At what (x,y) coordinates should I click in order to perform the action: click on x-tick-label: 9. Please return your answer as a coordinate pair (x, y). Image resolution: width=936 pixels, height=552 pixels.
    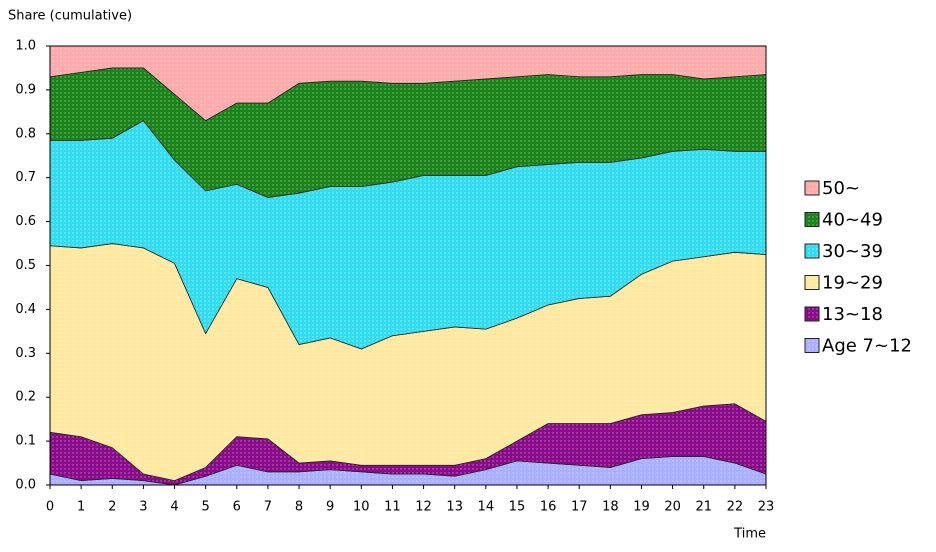
    Looking at the image, I should click on (330, 507).